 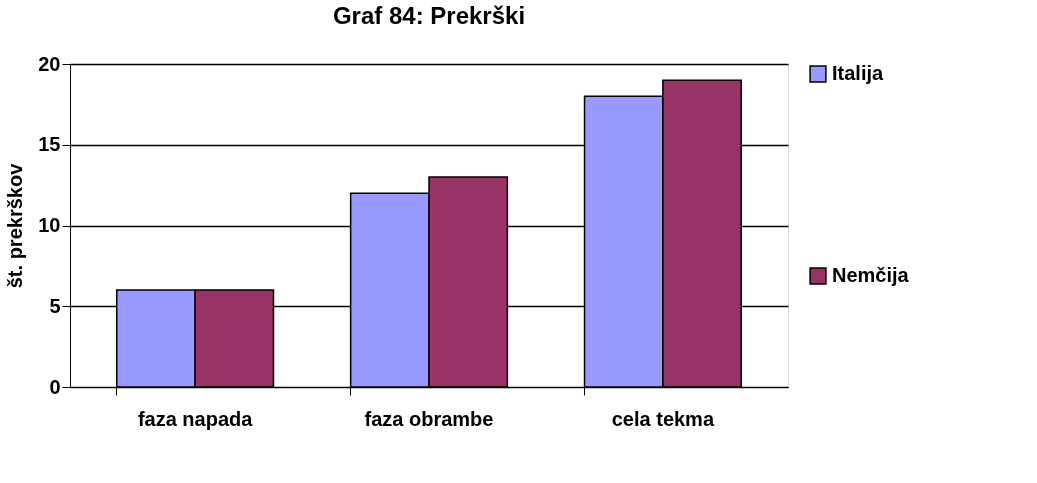 What do you see at coordinates (49, 225) in the screenshot?
I see `y-tick-label: 10` at bounding box center [49, 225].